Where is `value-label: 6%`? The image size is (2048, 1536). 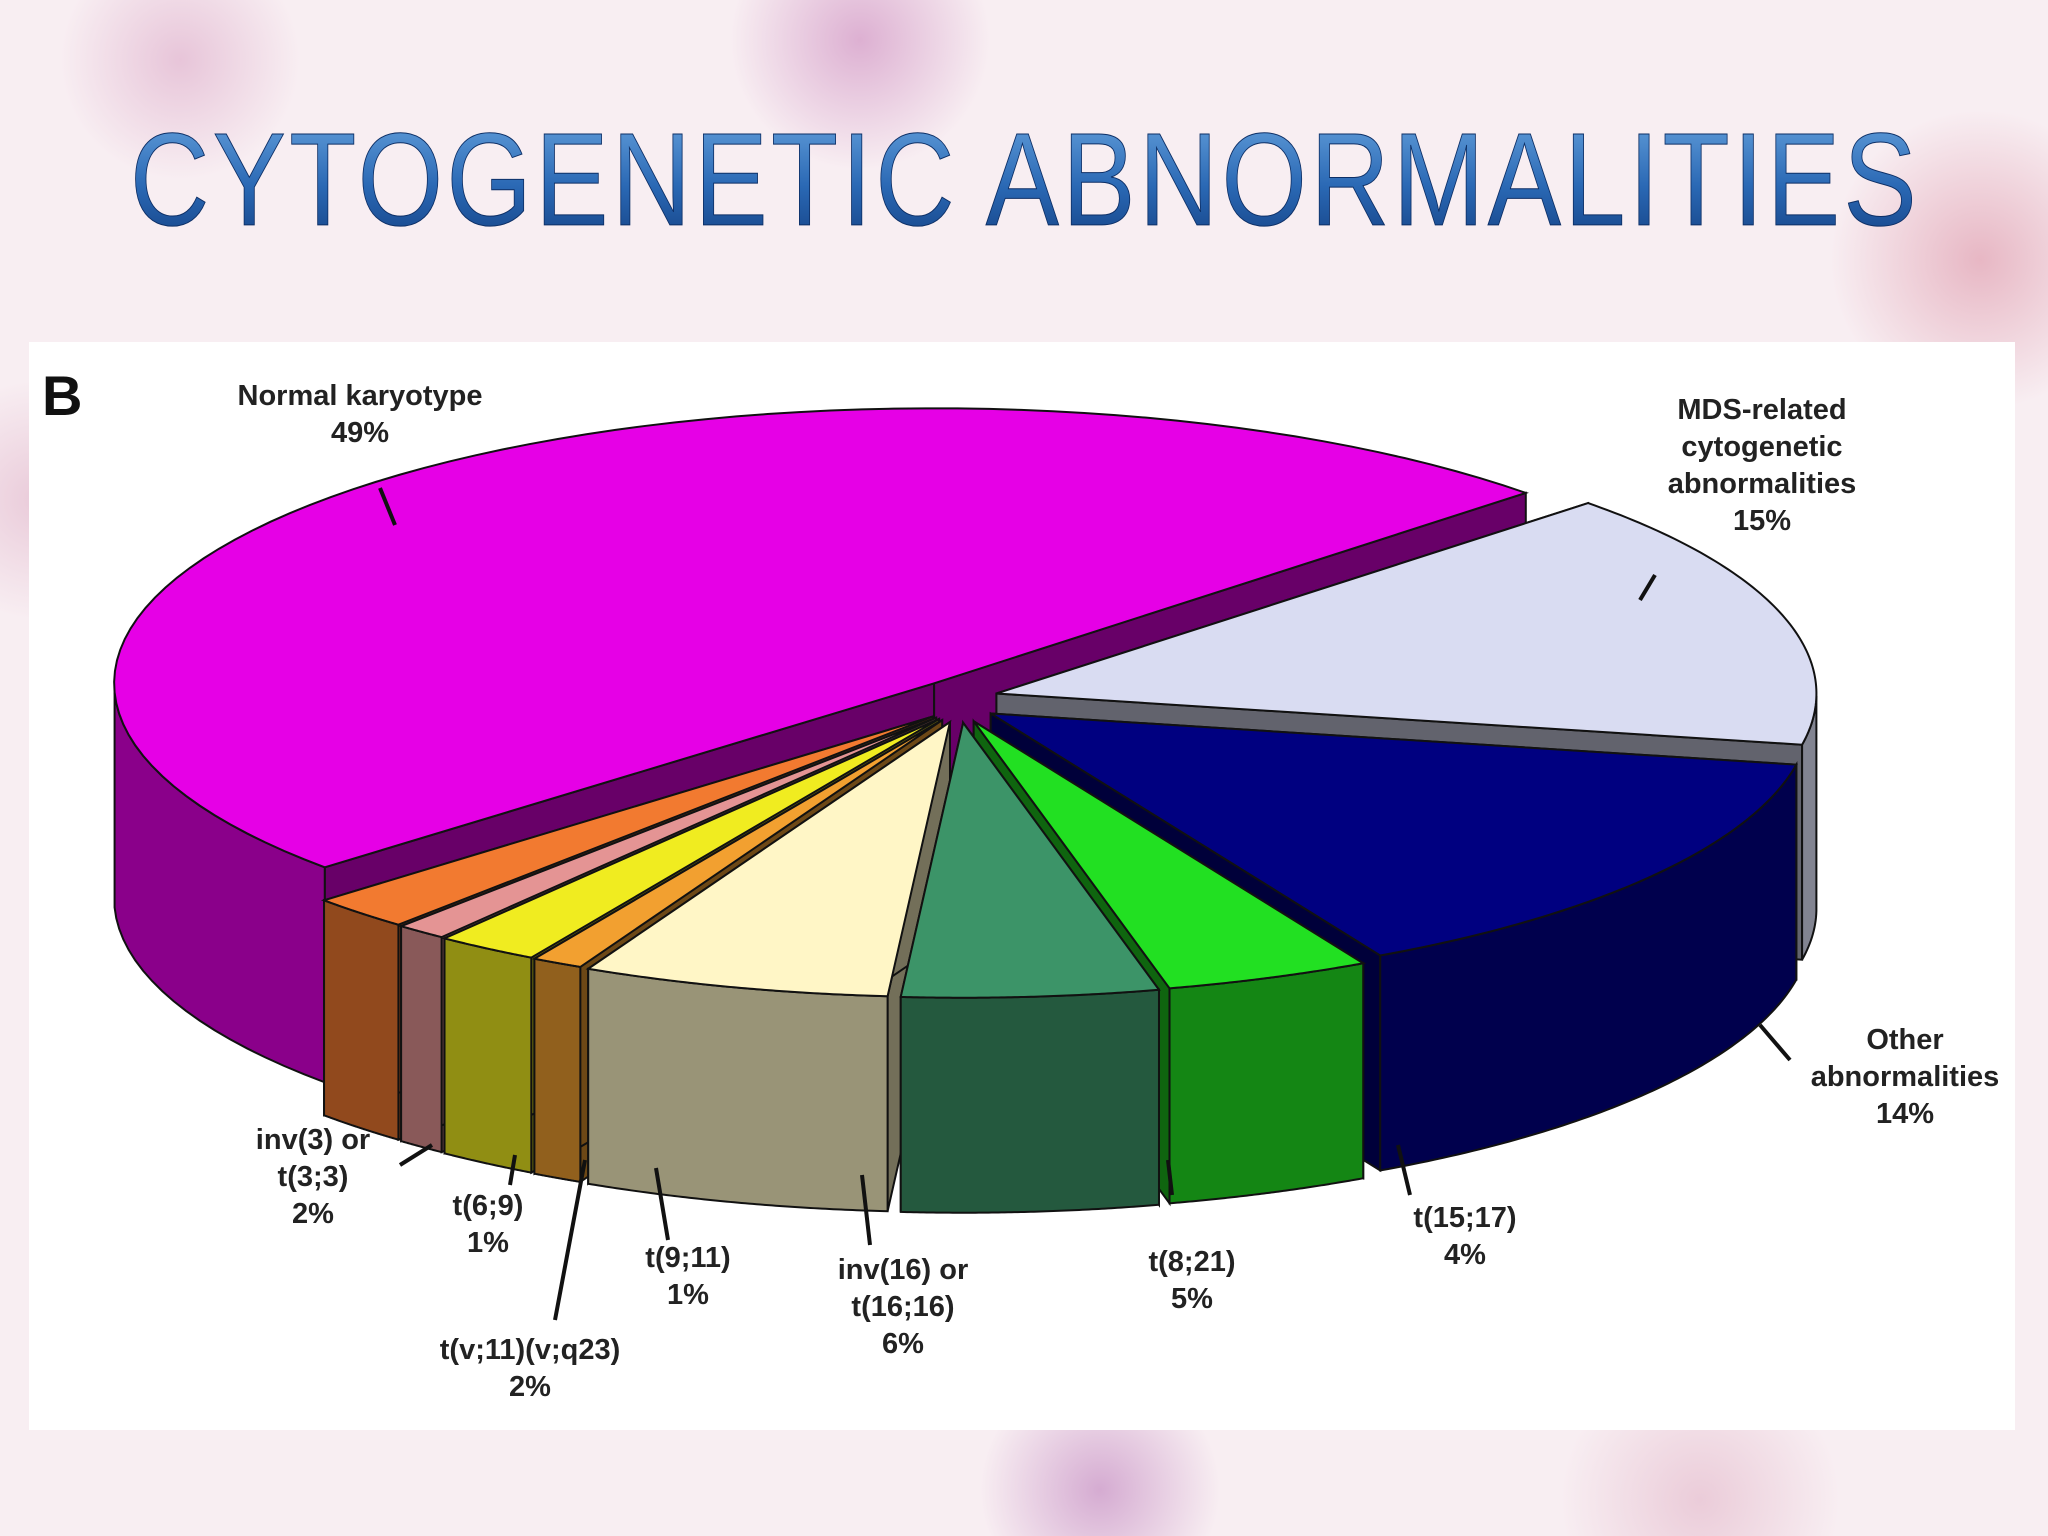
value-label: 6% is located at coordinates (903, 1344).